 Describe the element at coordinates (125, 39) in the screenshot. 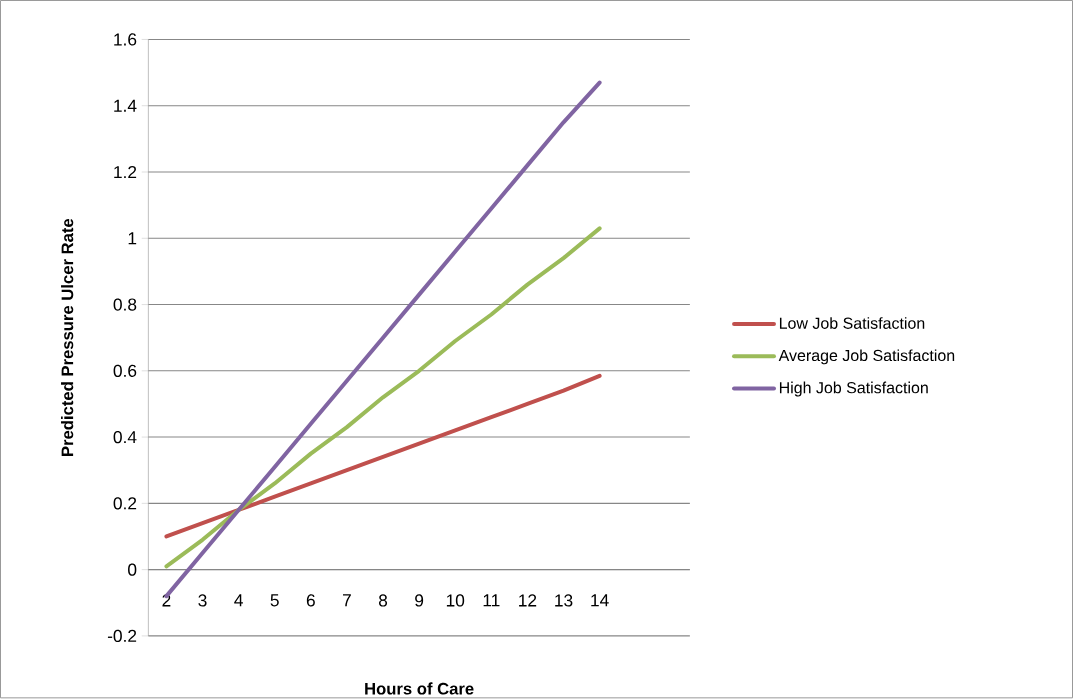

I see `y-tick-label: 1.6` at that location.